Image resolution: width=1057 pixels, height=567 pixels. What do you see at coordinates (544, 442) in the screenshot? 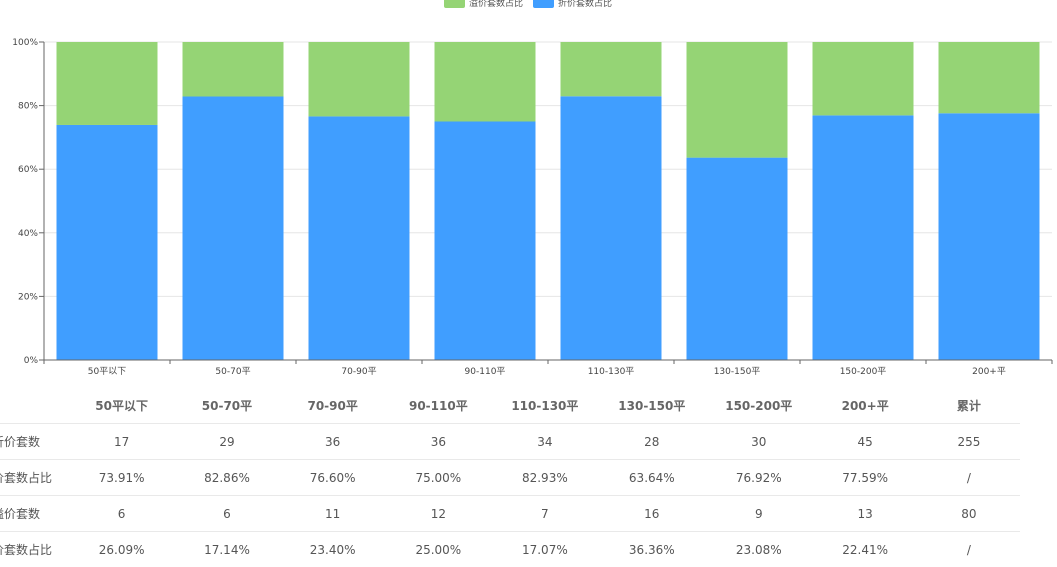
I see `table-cell: 34` at bounding box center [544, 442].